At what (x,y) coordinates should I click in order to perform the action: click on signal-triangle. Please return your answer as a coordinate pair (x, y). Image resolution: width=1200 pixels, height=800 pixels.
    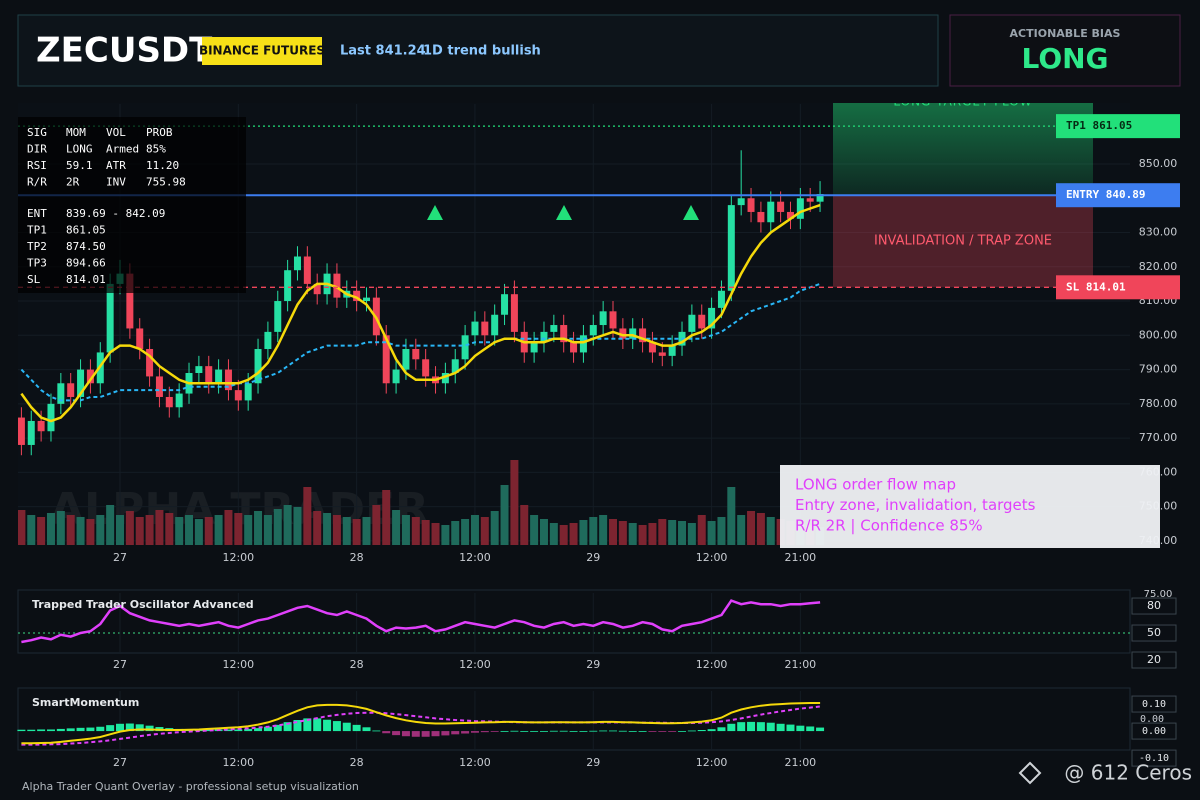
    Looking at the image, I should click on (435, 212).